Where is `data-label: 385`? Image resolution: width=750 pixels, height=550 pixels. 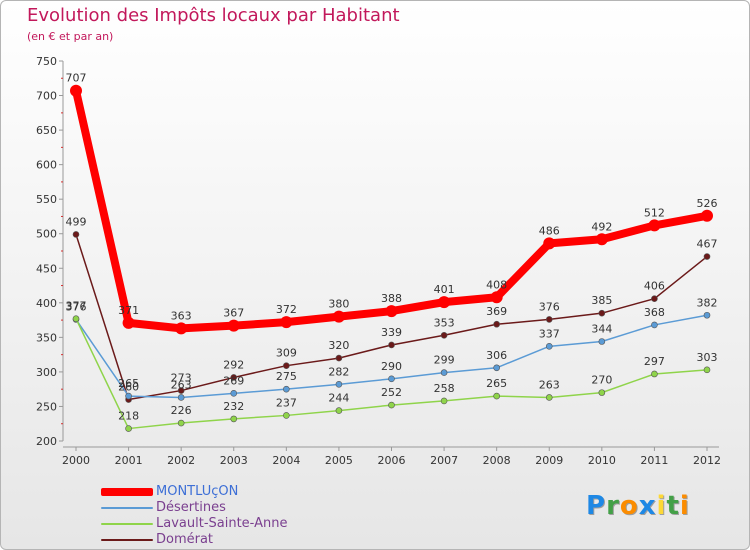
data-label: 385 is located at coordinates (601, 300).